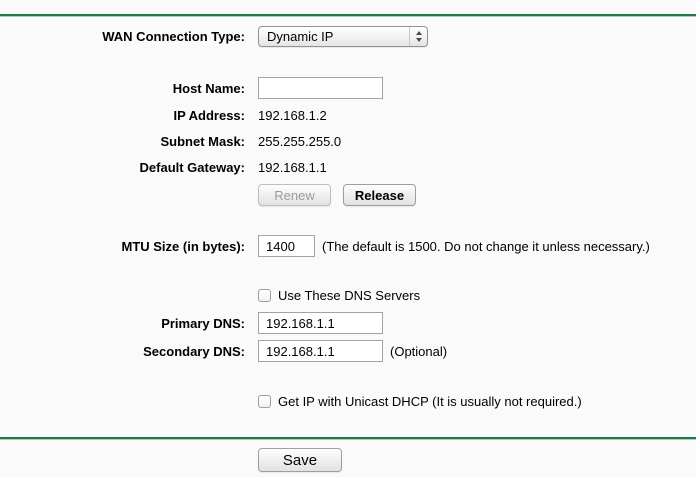  I want to click on chevron-up-icon, so click(418, 33).